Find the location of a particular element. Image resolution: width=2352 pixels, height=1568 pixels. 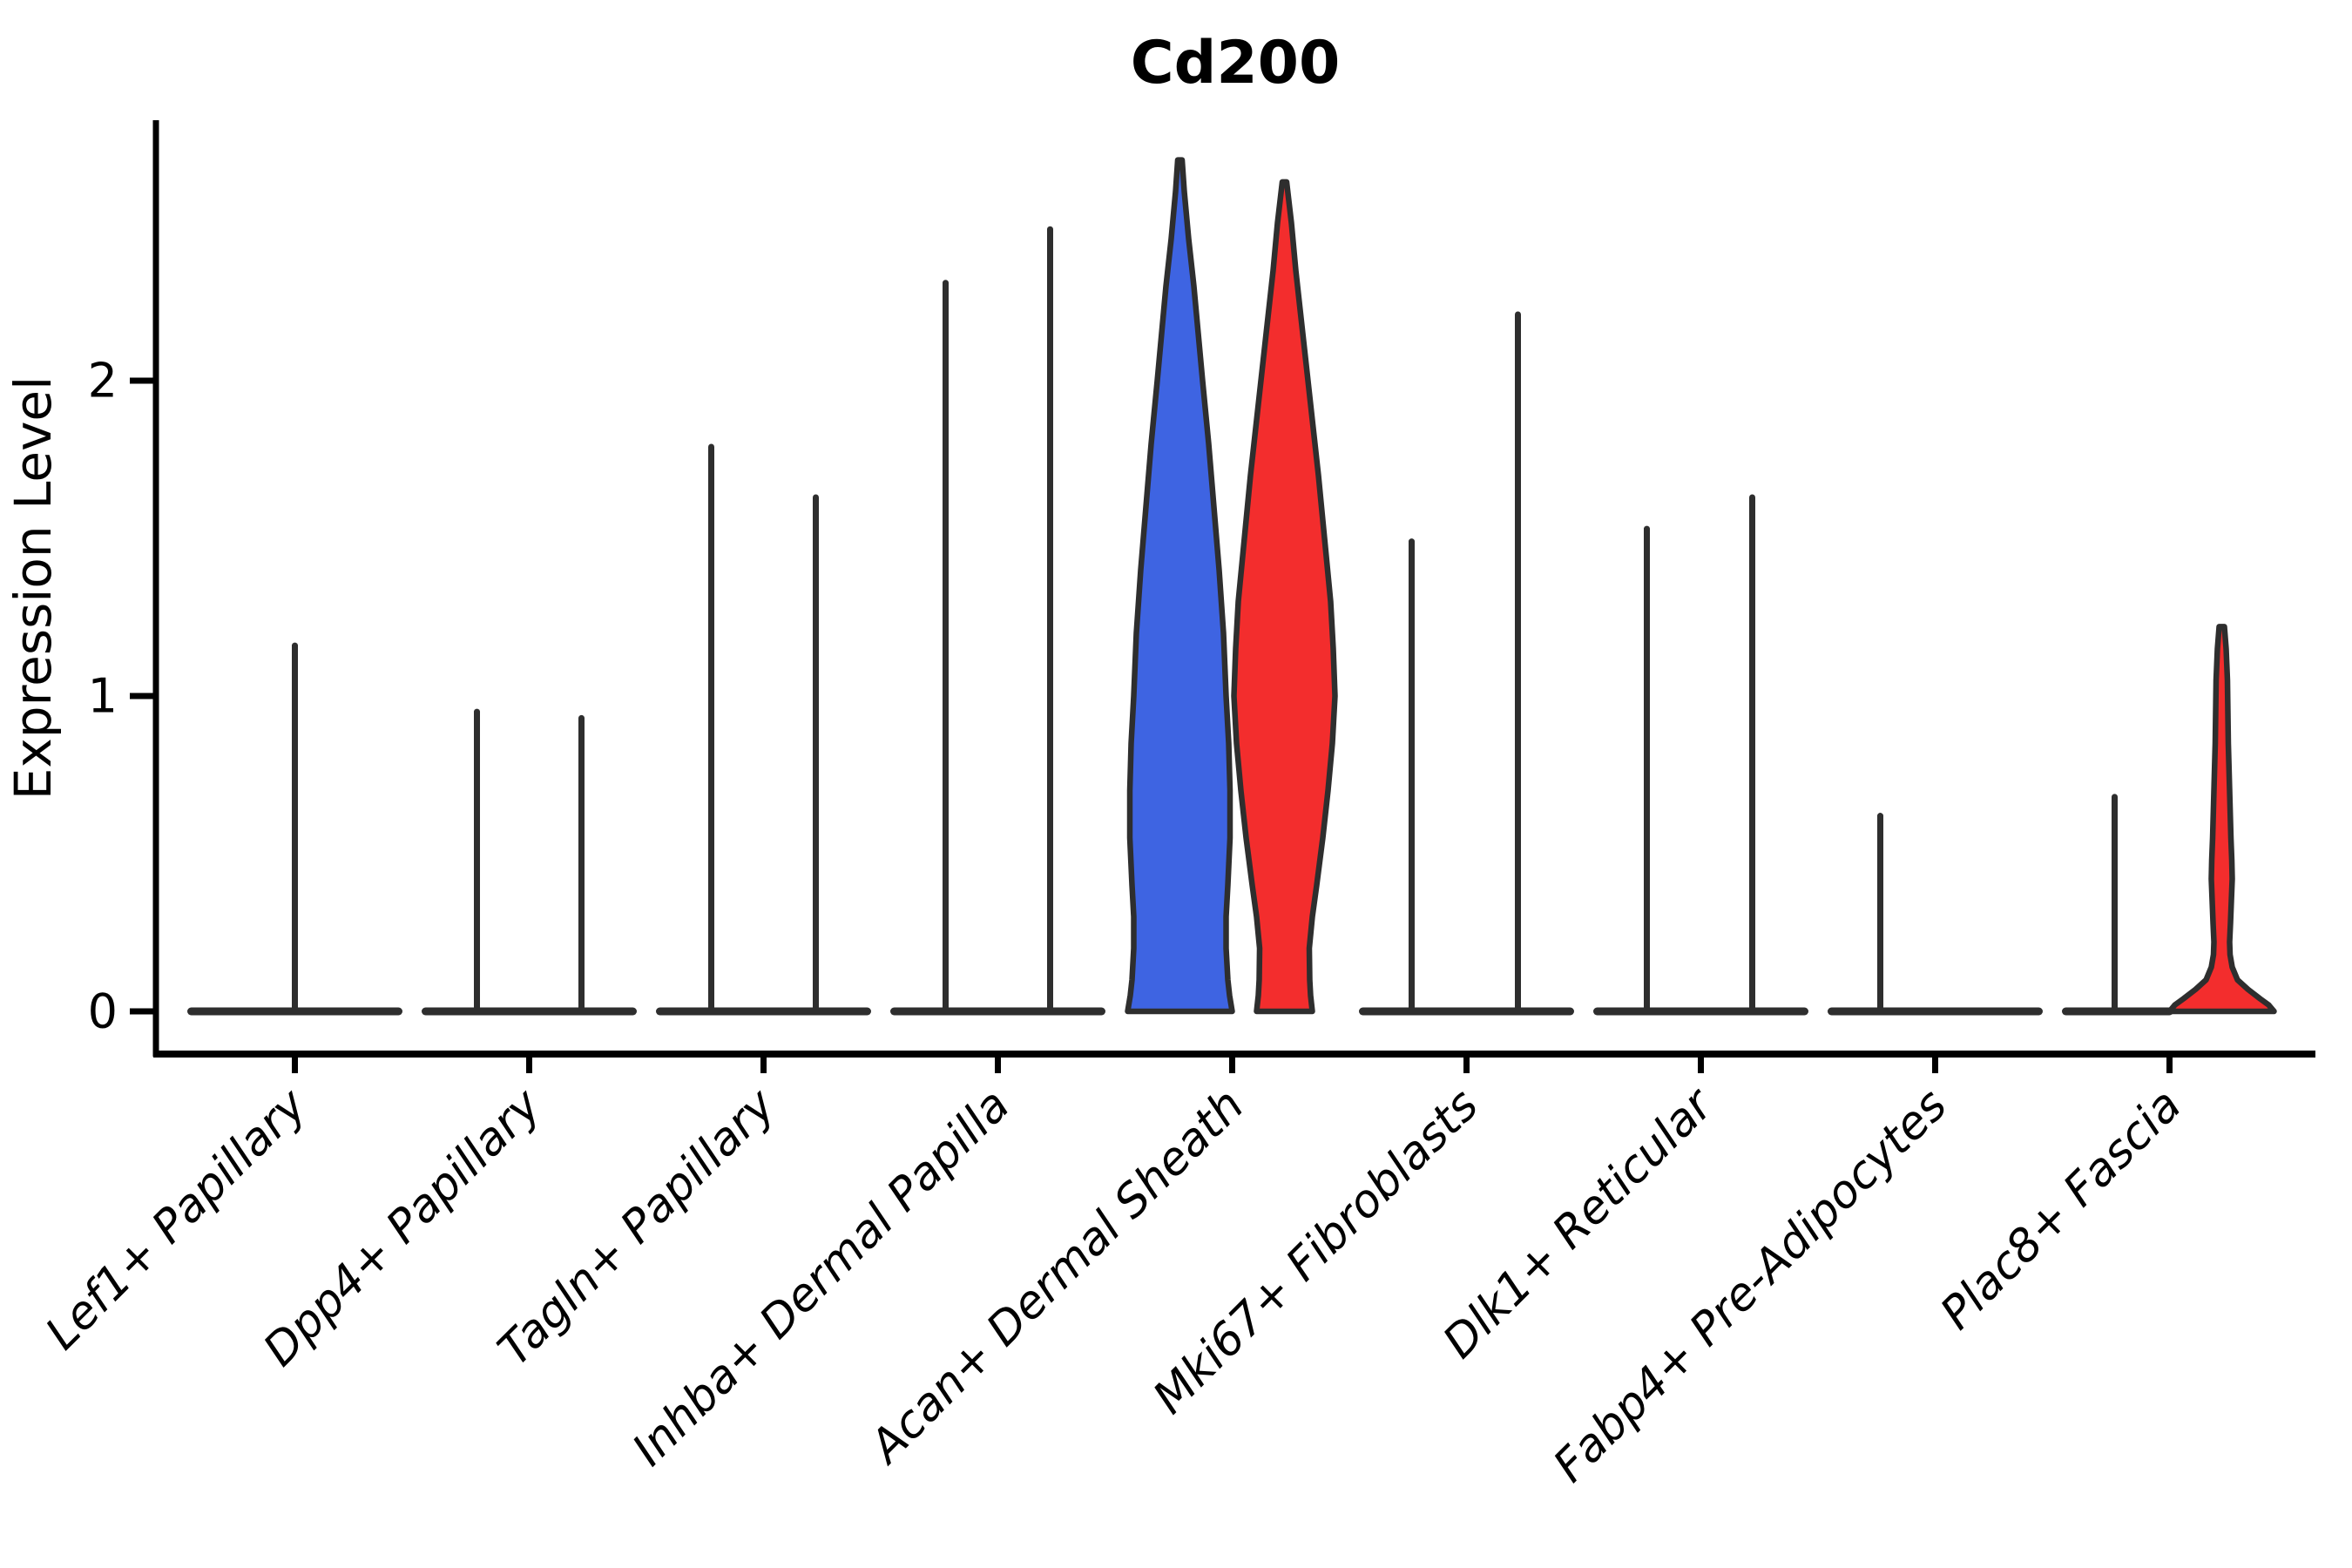

x-tick-label: Inhba+ Dermal Papilla is located at coordinates (821, 1278).